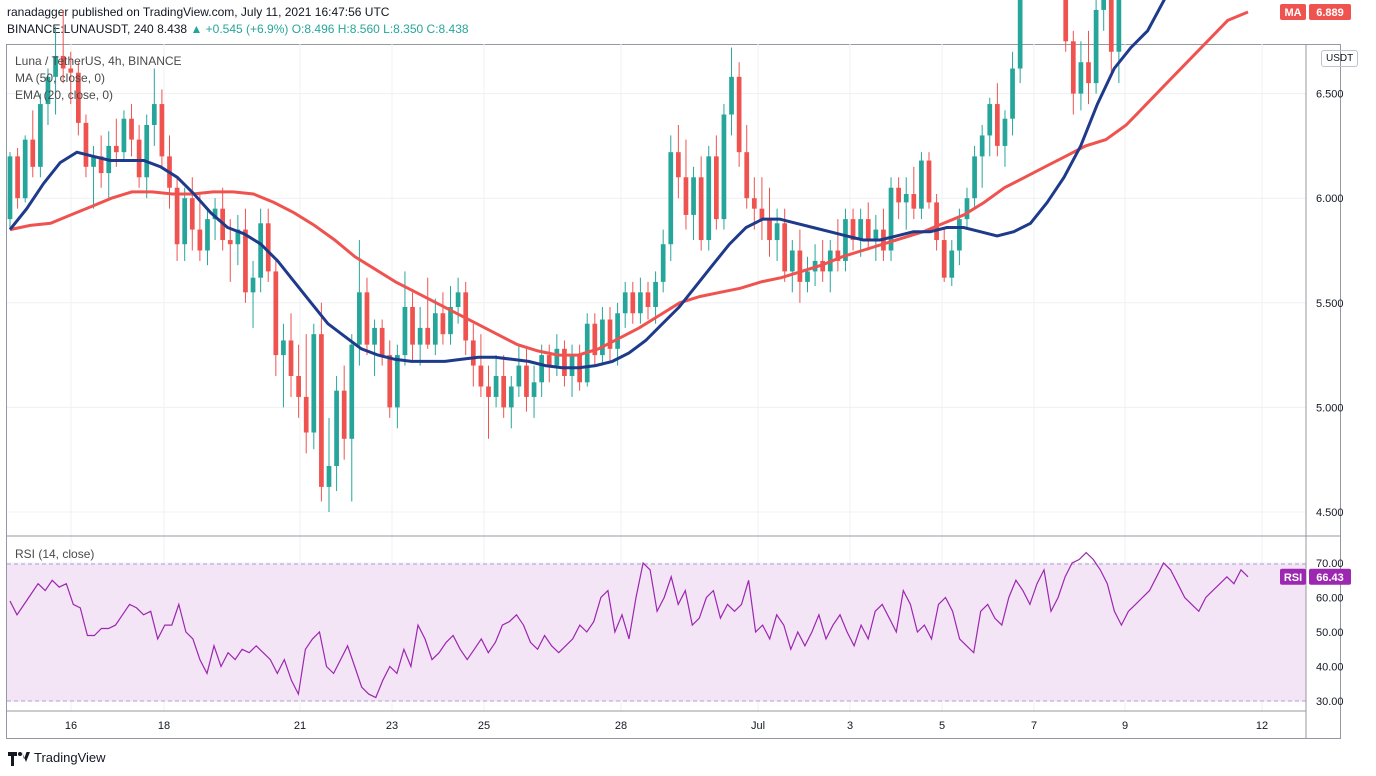 The image size is (1376, 776). I want to click on rsi-tag-label-bg, so click(1293, 576).